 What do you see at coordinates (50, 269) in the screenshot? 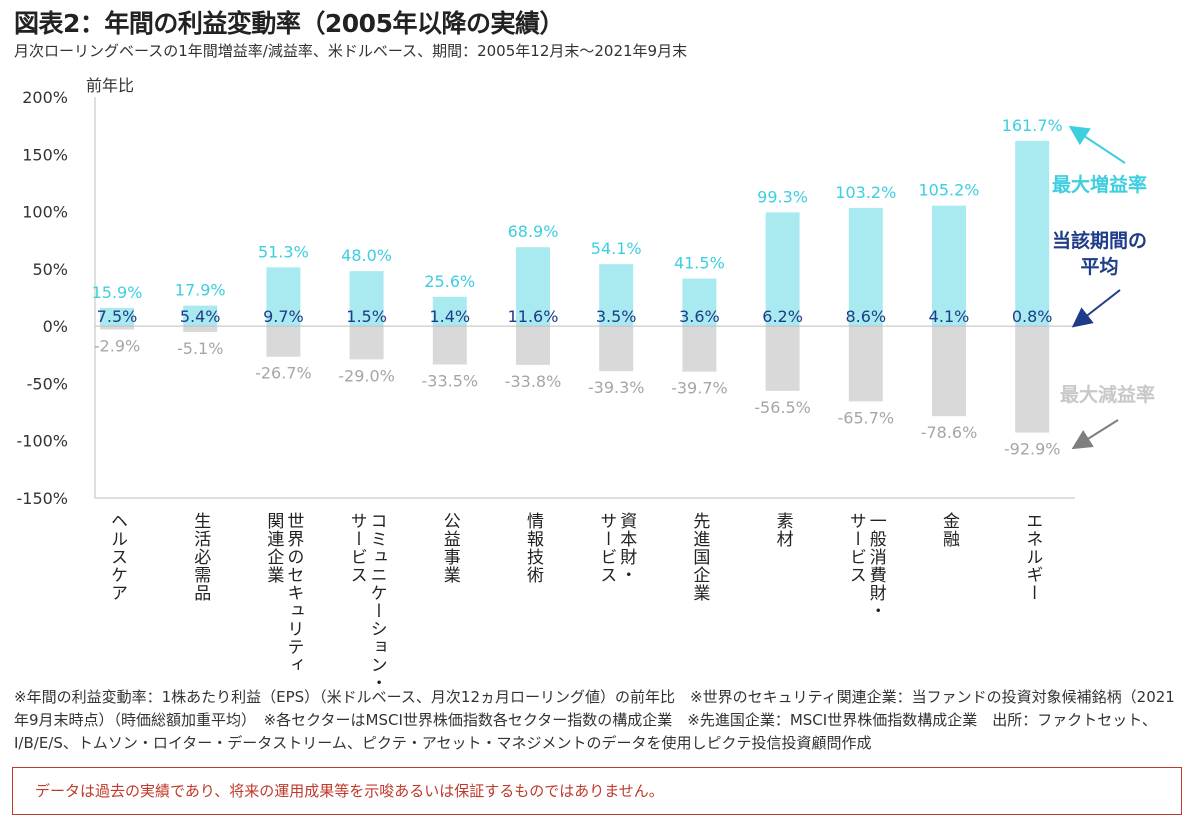
I see `y-tick-label: 50%` at bounding box center [50, 269].